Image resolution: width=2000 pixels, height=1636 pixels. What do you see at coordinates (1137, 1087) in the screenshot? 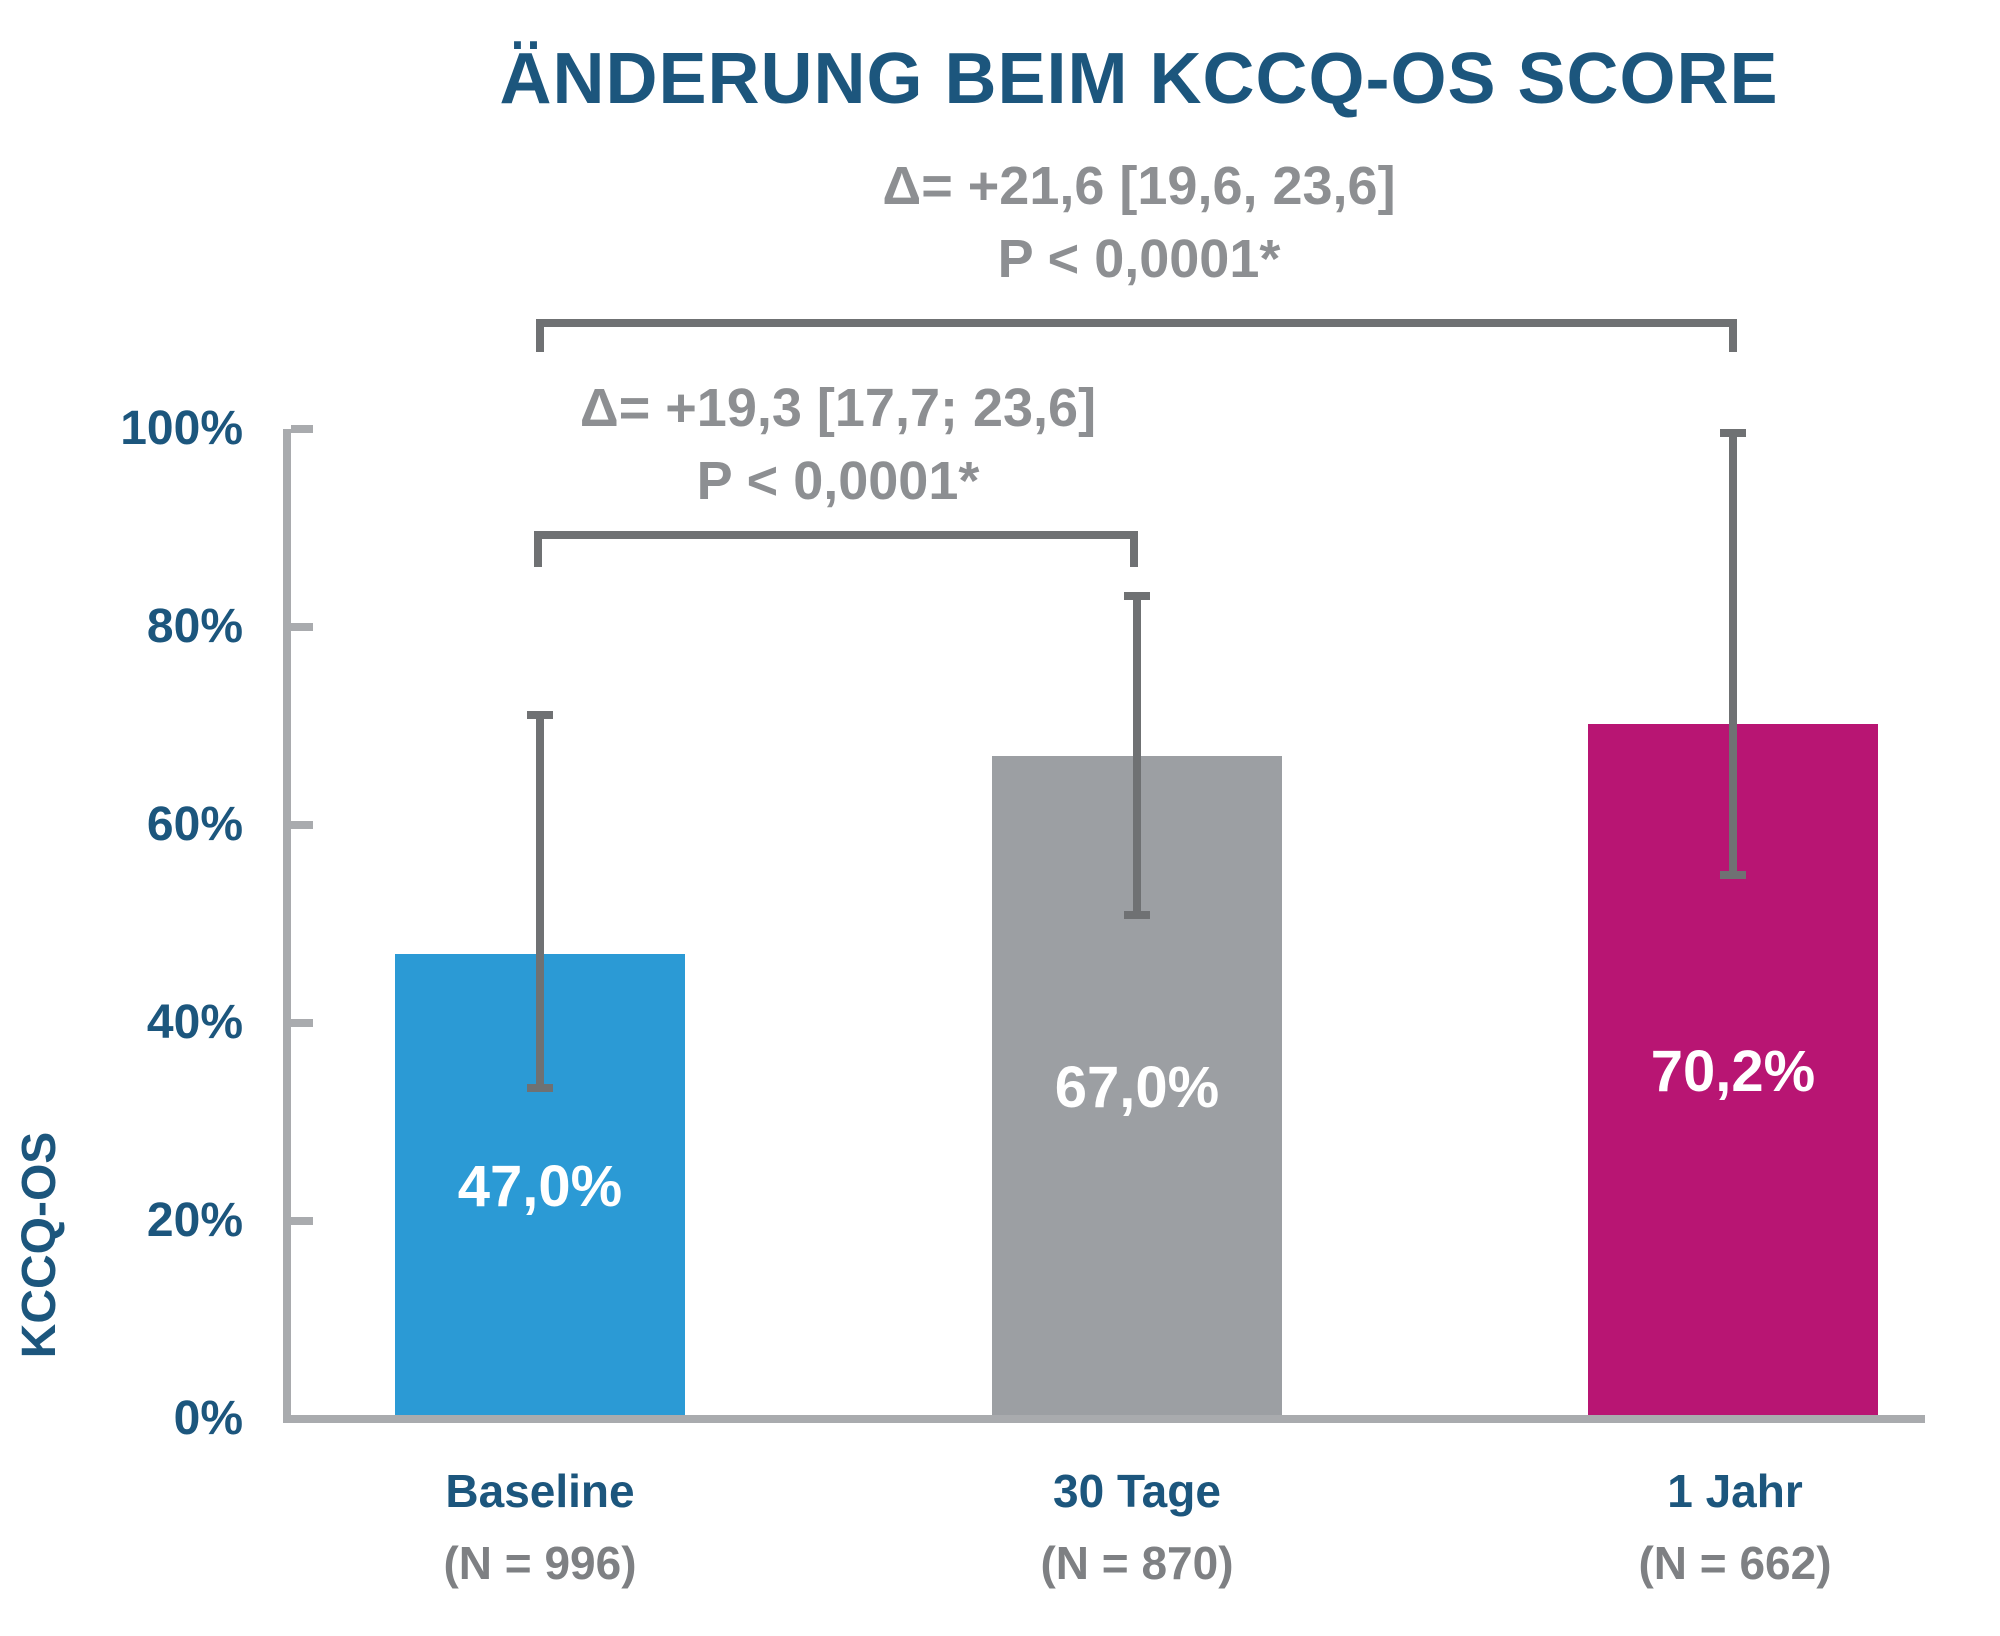
I see `bar-value-label: 67,0%` at bounding box center [1137, 1087].